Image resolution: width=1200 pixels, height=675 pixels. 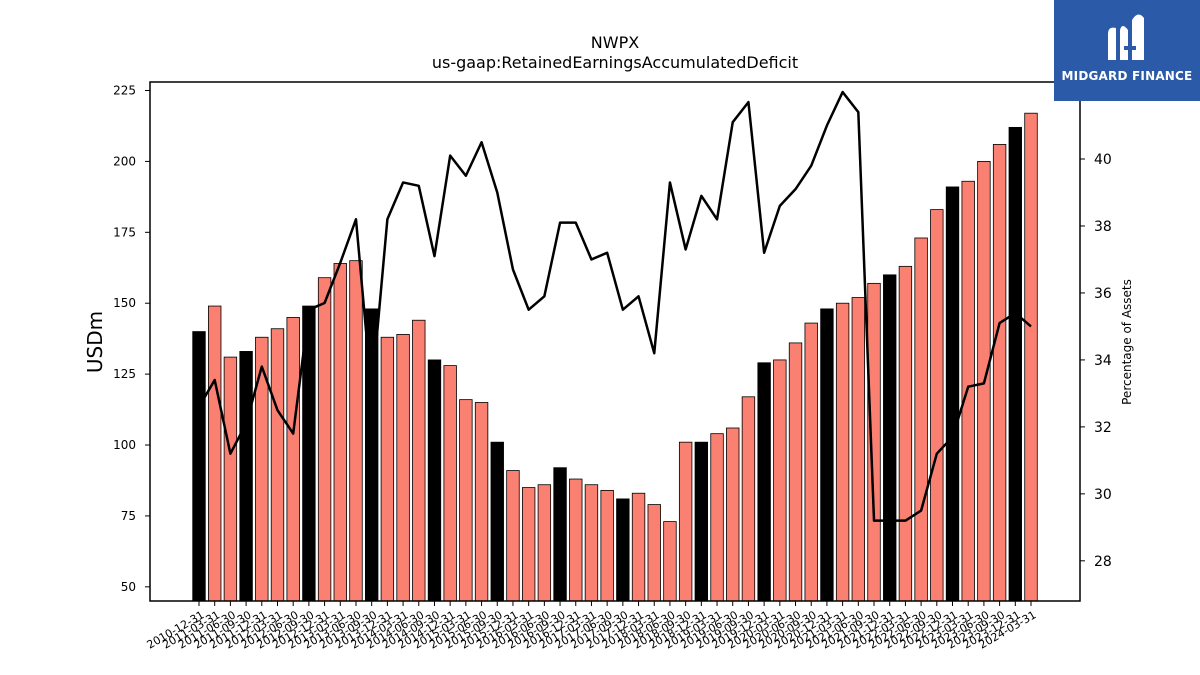 What do you see at coordinates (1127, 76) in the screenshot?
I see `logo-text: MIDGARD FINANCE` at bounding box center [1127, 76].